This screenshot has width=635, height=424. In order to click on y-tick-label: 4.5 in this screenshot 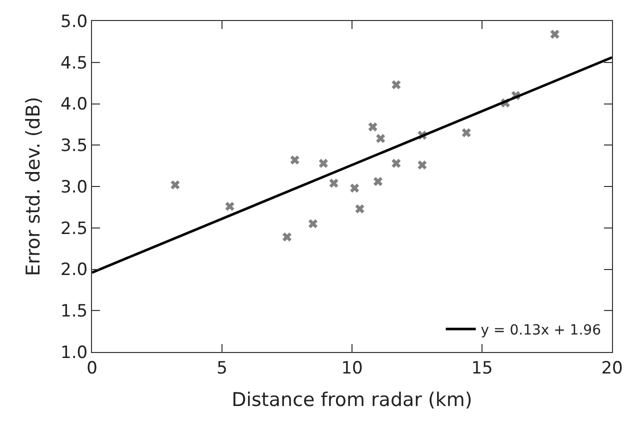, I will do `click(74, 63)`.